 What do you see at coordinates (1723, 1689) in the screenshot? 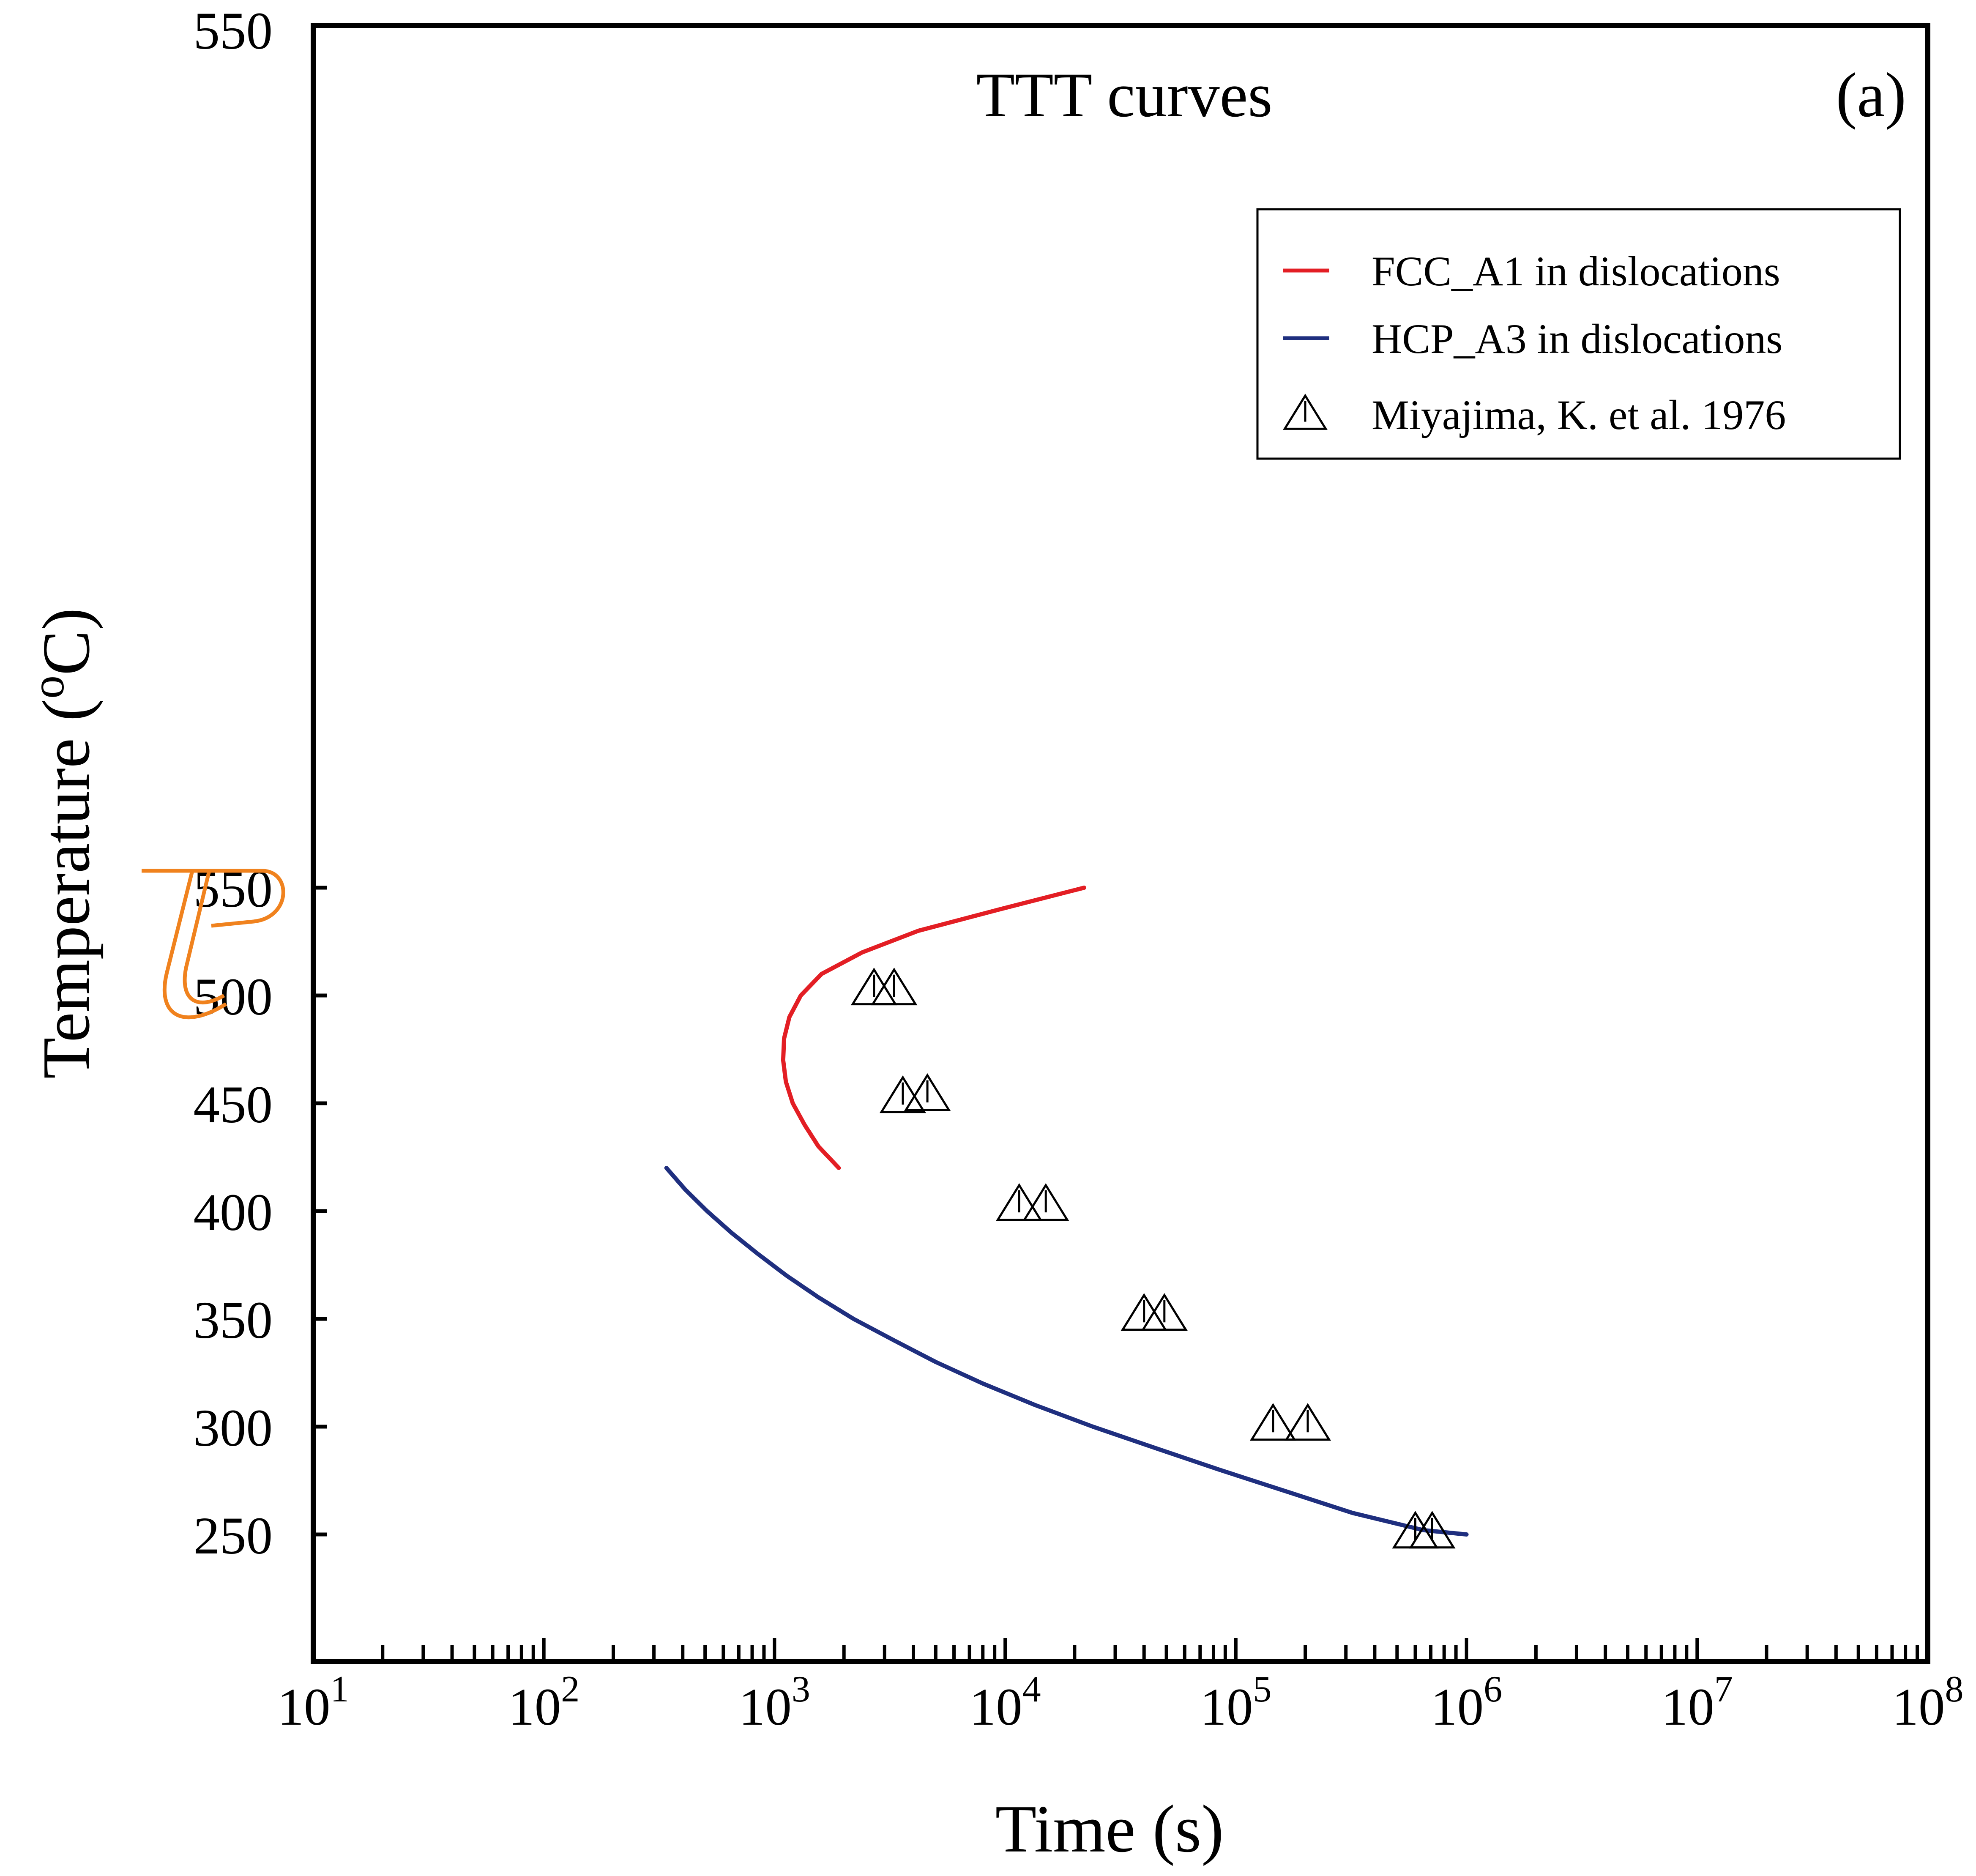
I see `x-tick-label-exponent: 7` at bounding box center [1723, 1689].